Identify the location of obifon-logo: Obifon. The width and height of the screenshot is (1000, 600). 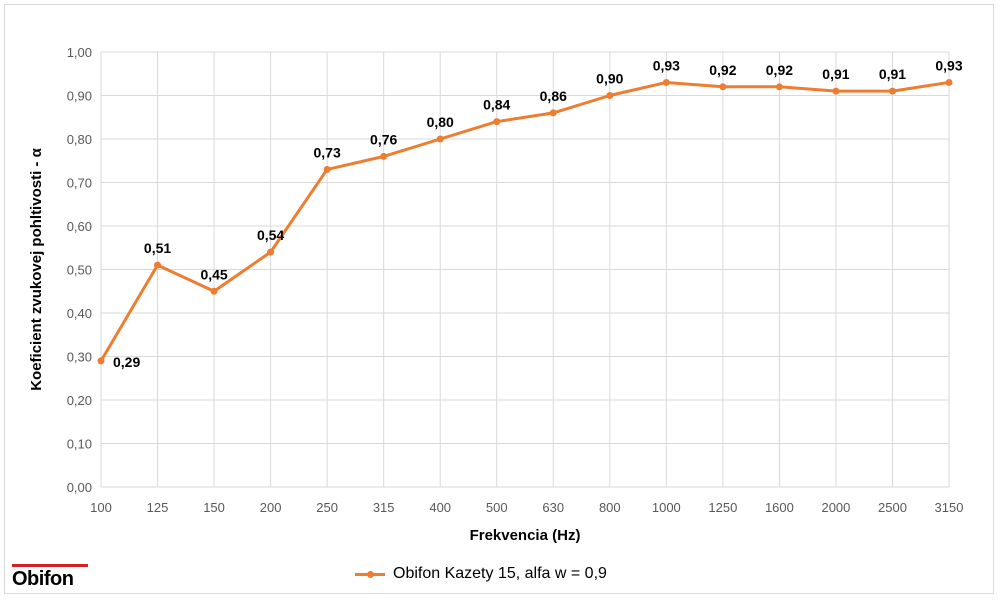
(52, 577).